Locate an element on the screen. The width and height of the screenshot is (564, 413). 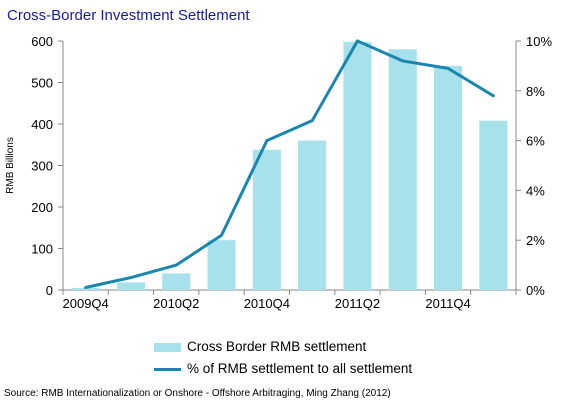
x-tick-label: 2010Q2 is located at coordinates (176, 303).